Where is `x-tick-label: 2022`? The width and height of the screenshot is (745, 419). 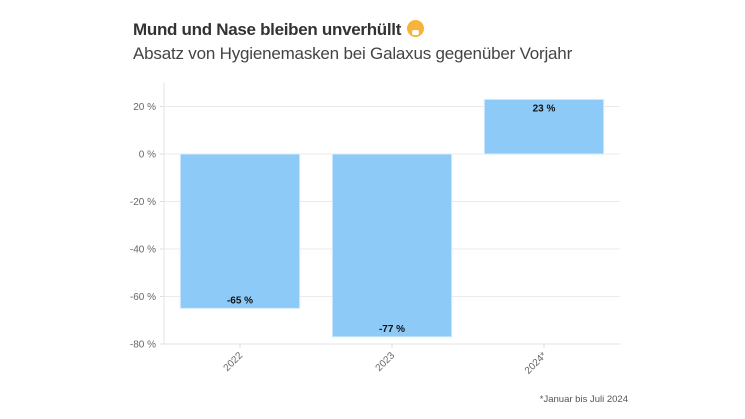
x-tick-label: 2022 is located at coordinates (234, 362).